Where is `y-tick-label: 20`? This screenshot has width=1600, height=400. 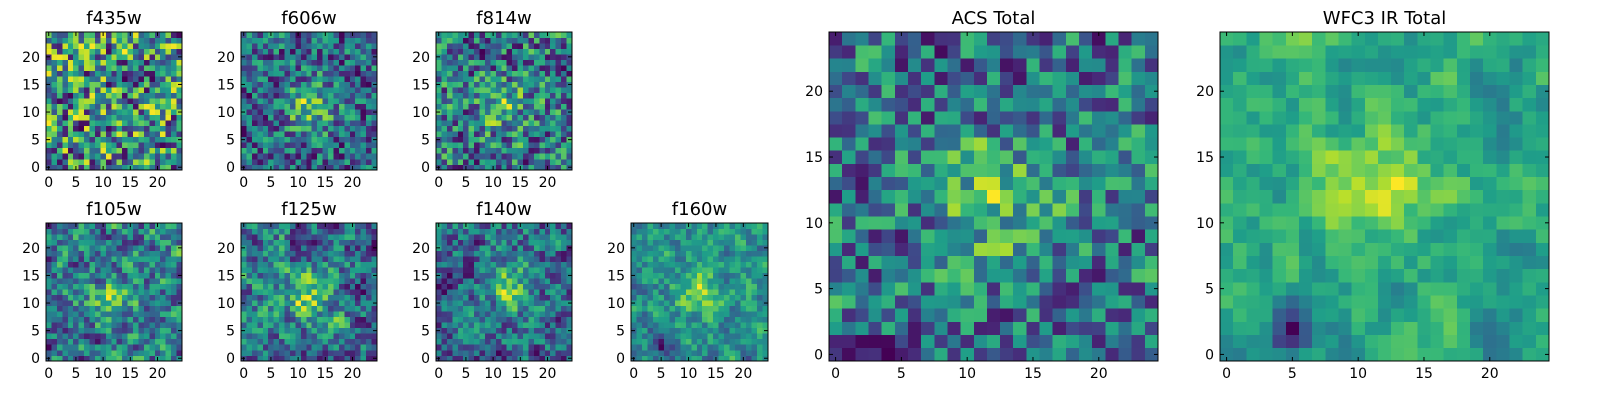
y-tick-label: 20 is located at coordinates (31, 58).